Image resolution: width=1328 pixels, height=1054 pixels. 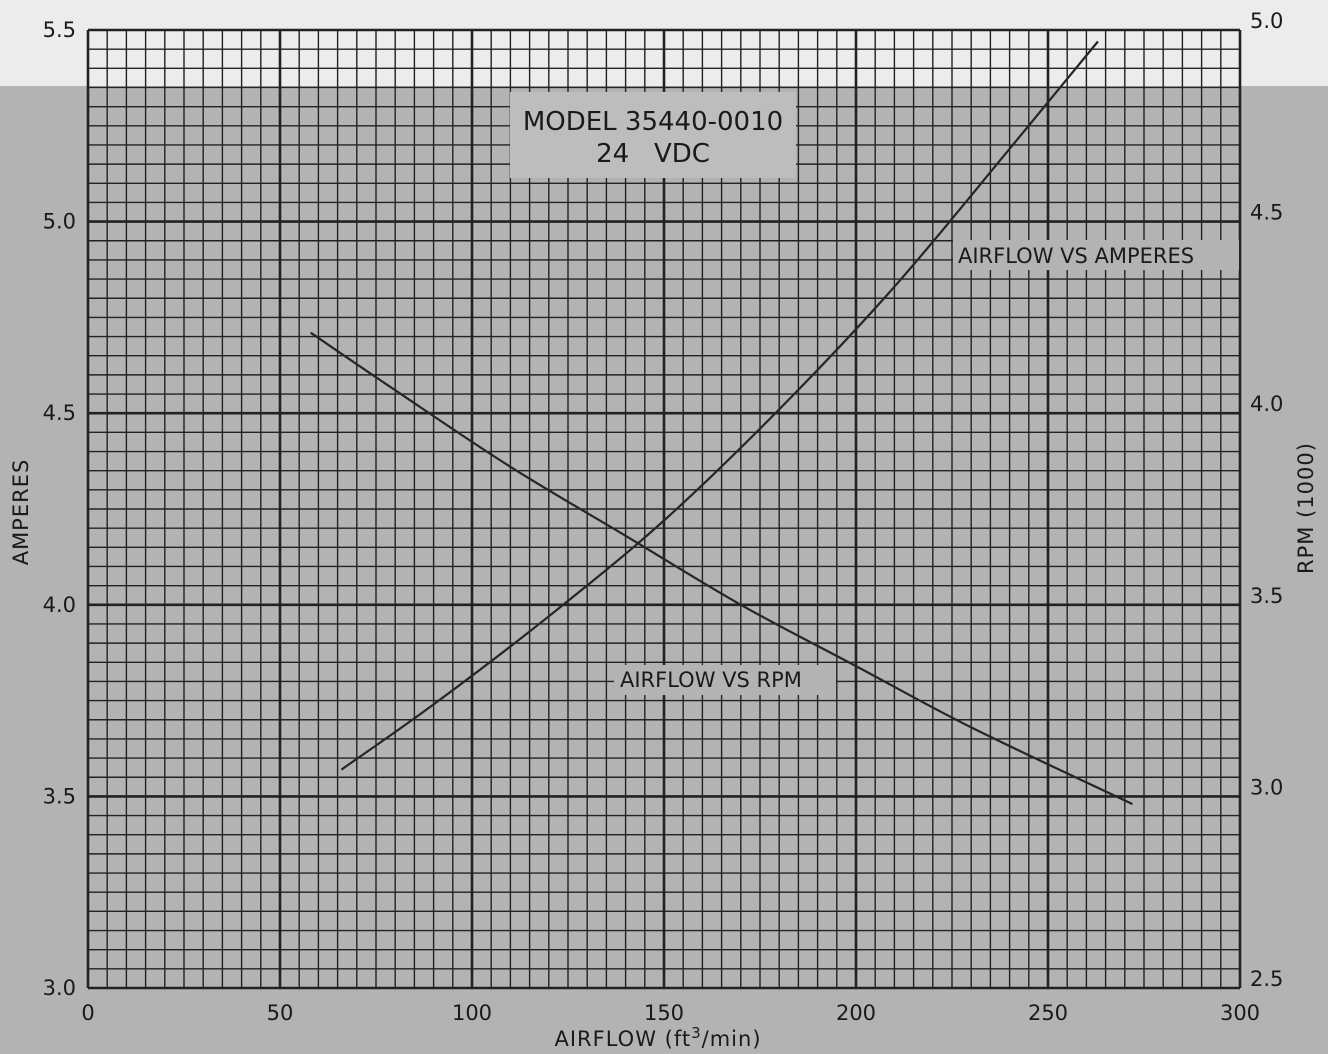 I want to click on x-tick-label: 200, so click(x=856, y=1013).